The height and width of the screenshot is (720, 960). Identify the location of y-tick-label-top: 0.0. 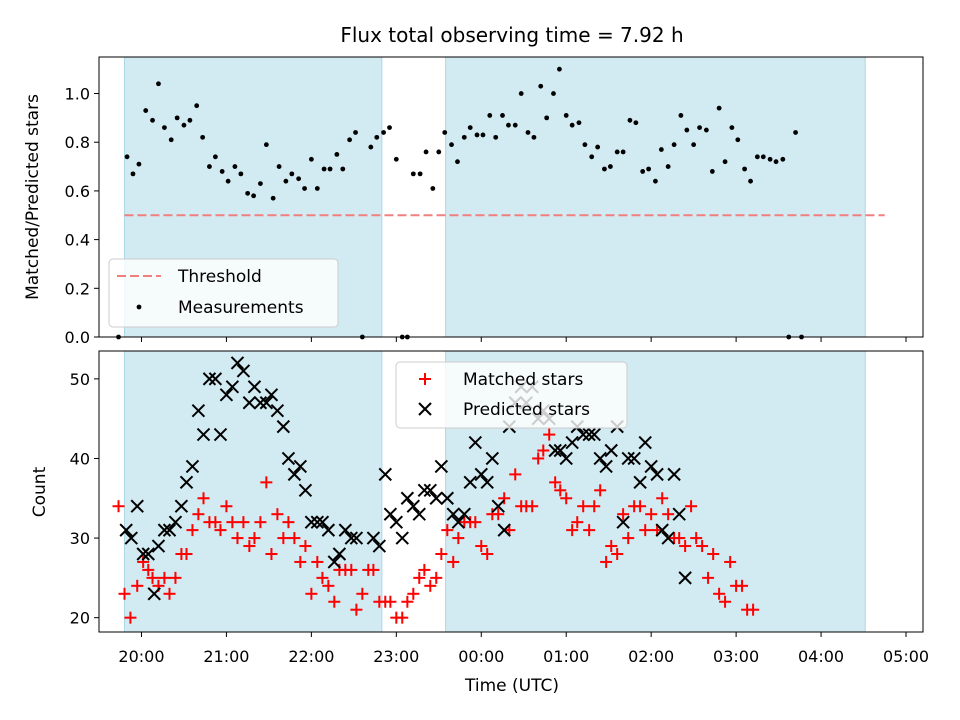
(77, 337).